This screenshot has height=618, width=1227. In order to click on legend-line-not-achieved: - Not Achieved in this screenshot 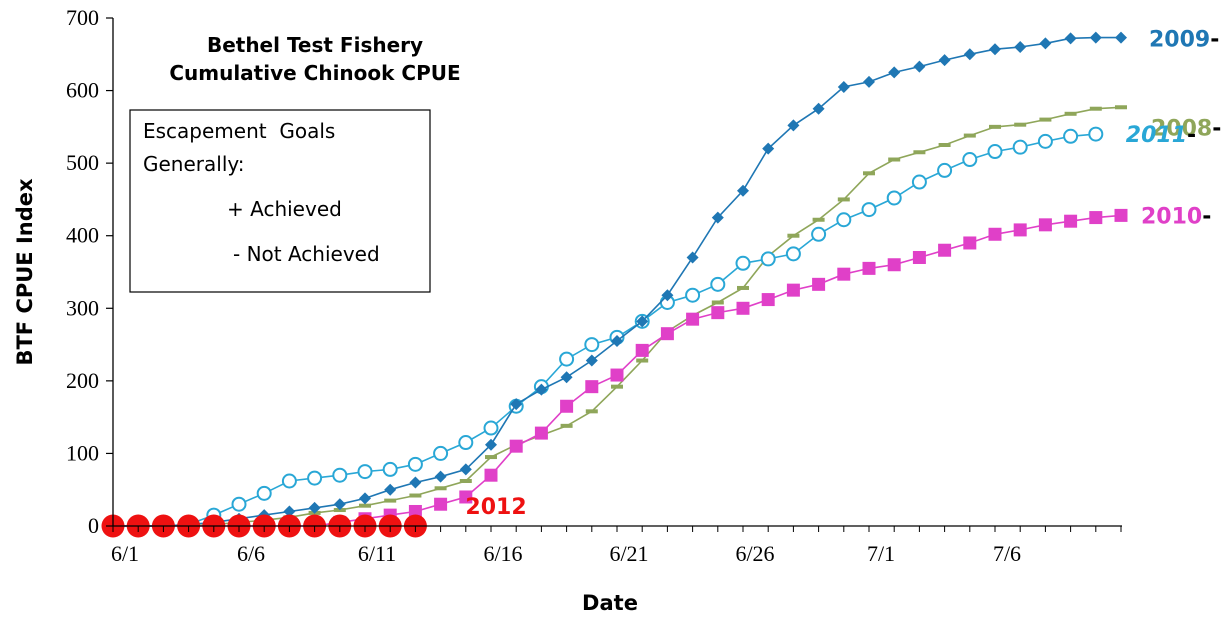, I will do `click(306, 254)`.